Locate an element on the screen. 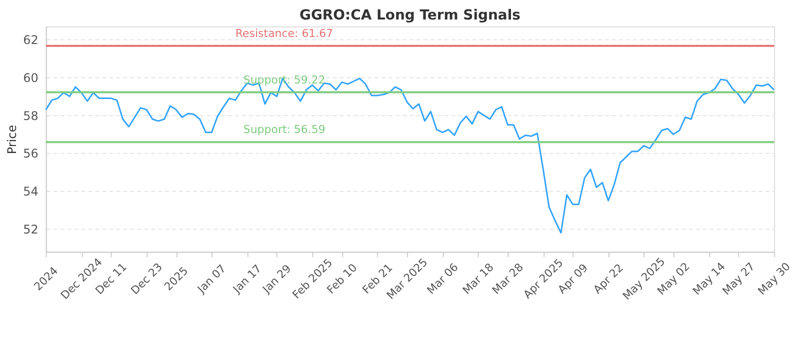 This screenshot has width=800, height=350. x-tick-label: Dec 23 is located at coordinates (146, 279).